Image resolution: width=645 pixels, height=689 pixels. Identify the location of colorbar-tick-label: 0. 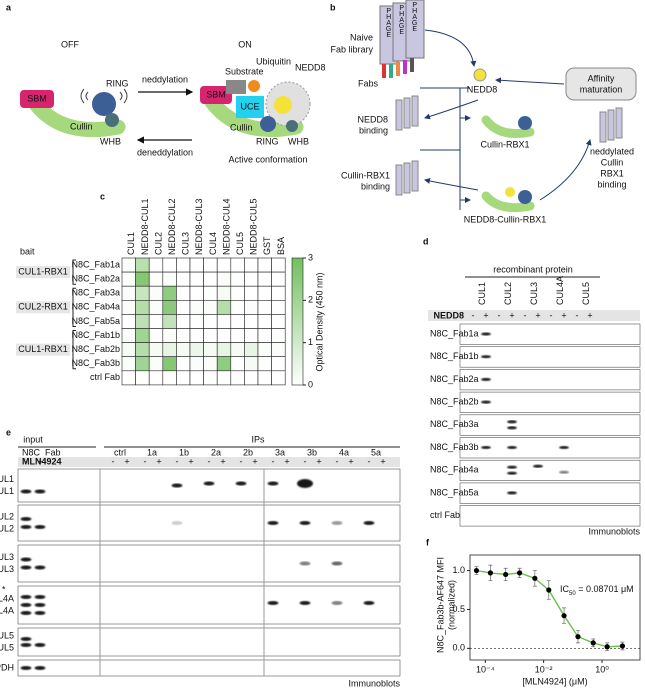
(310, 384).